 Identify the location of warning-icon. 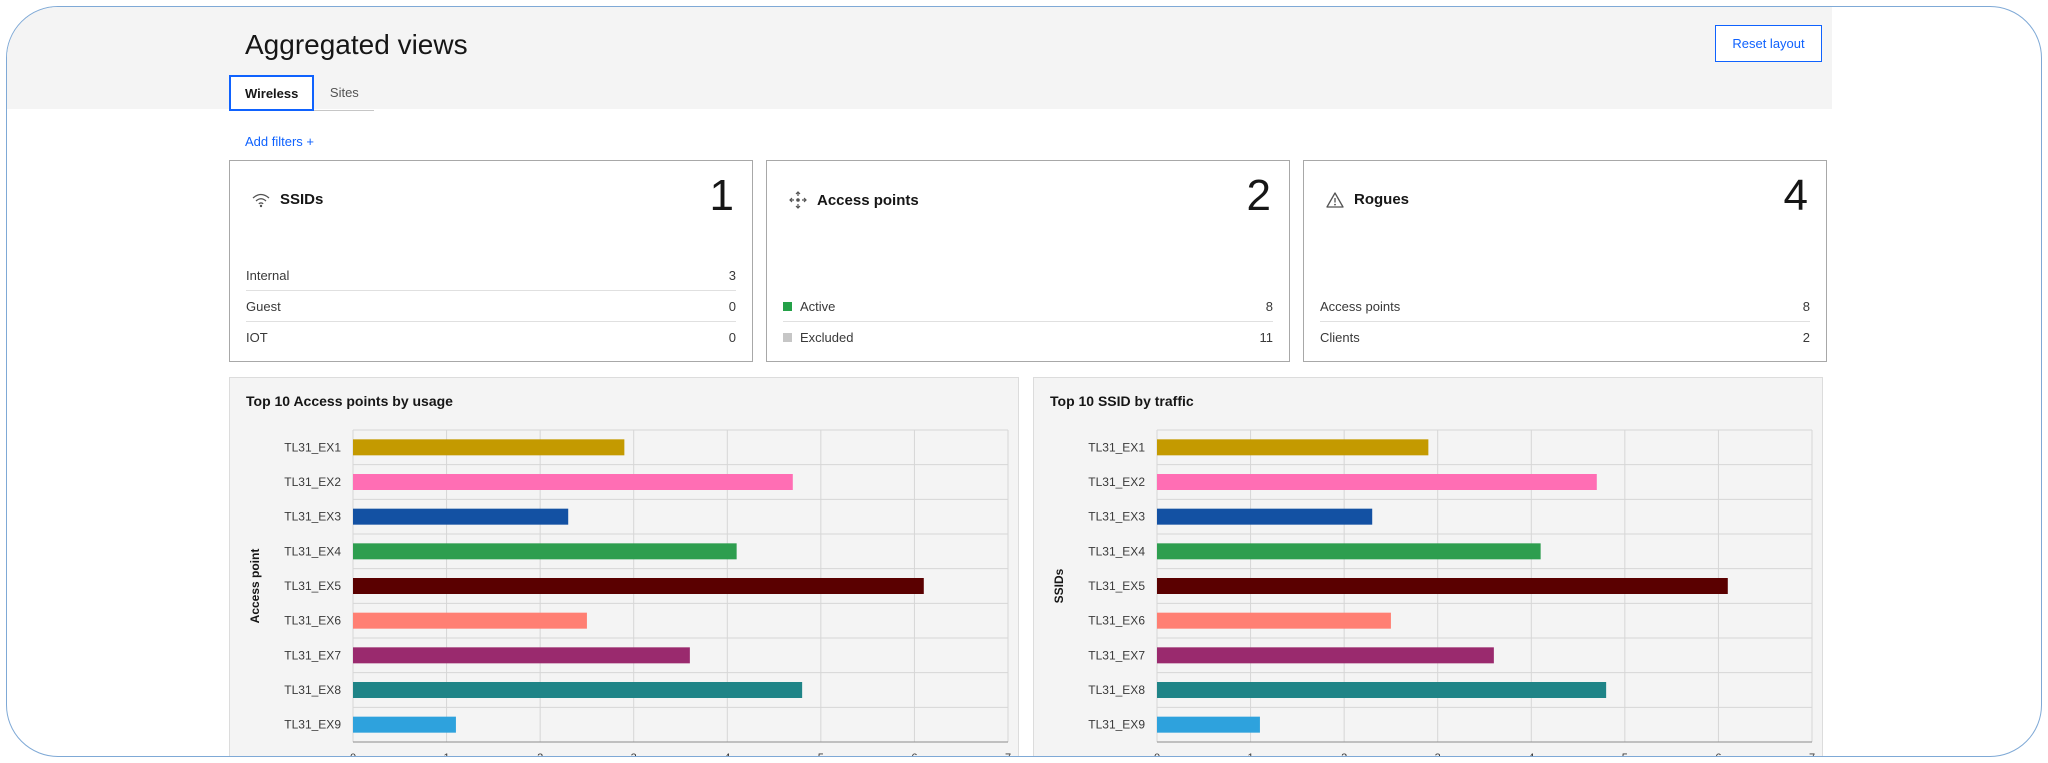
(1335, 199).